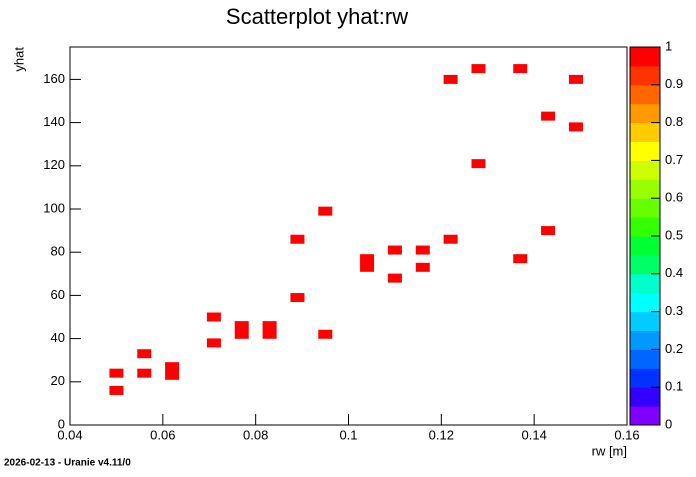 This screenshot has height=477, width=696. Describe the element at coordinates (54, 207) in the screenshot. I see `y-tick-label: 100` at that location.